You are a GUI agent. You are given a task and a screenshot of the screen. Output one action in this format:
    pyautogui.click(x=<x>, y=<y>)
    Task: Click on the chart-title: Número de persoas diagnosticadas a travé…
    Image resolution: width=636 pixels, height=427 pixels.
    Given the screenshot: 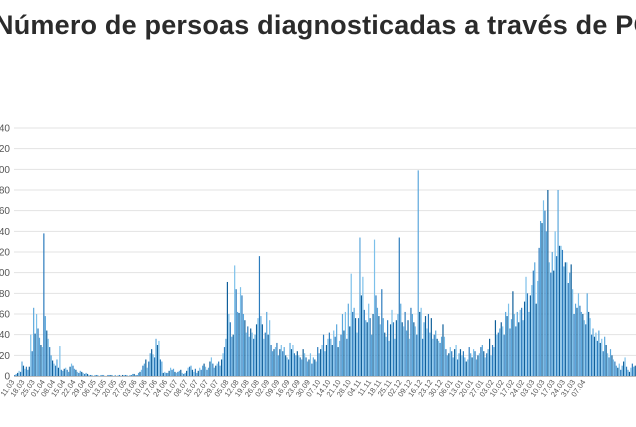 What is the action you would take?
    pyautogui.click(x=318, y=25)
    